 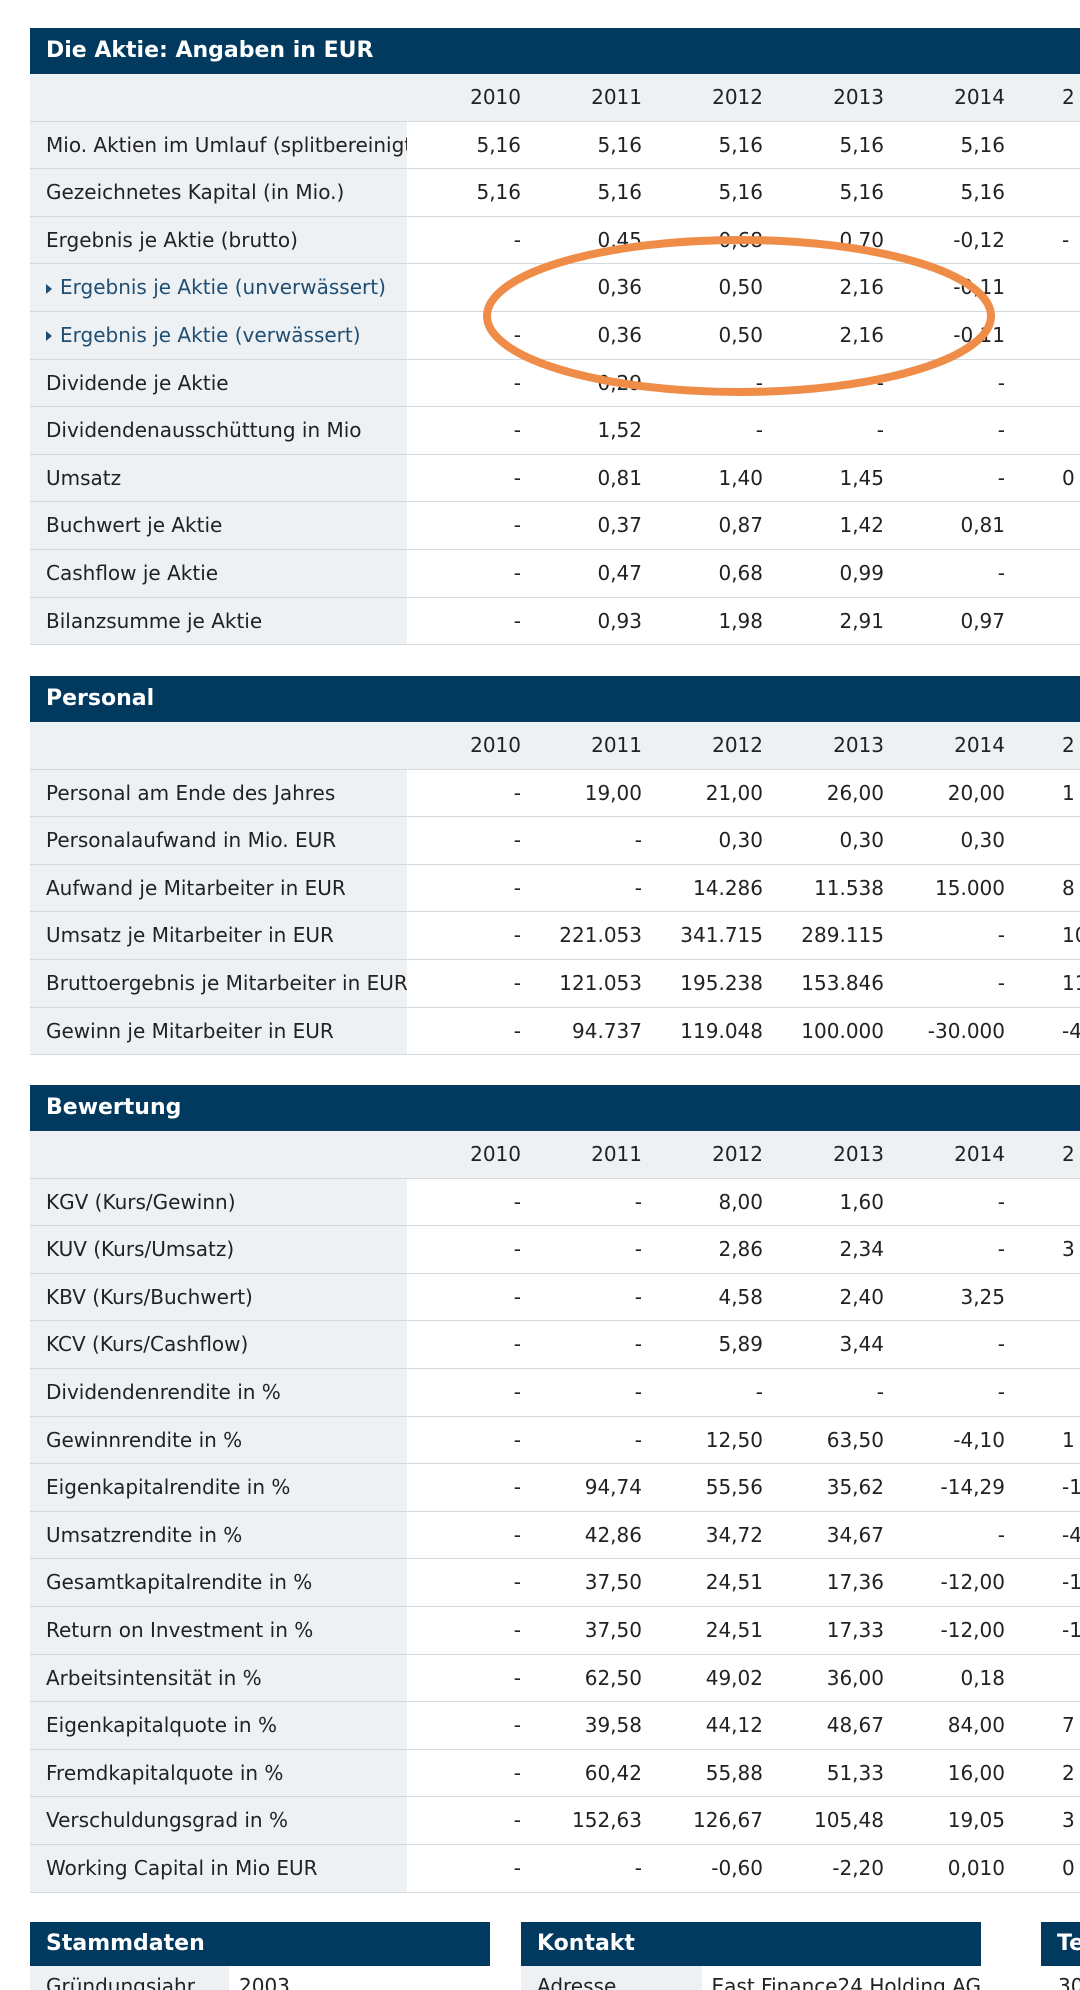 I want to click on value-cell: 289.115, so click(x=842, y=935).